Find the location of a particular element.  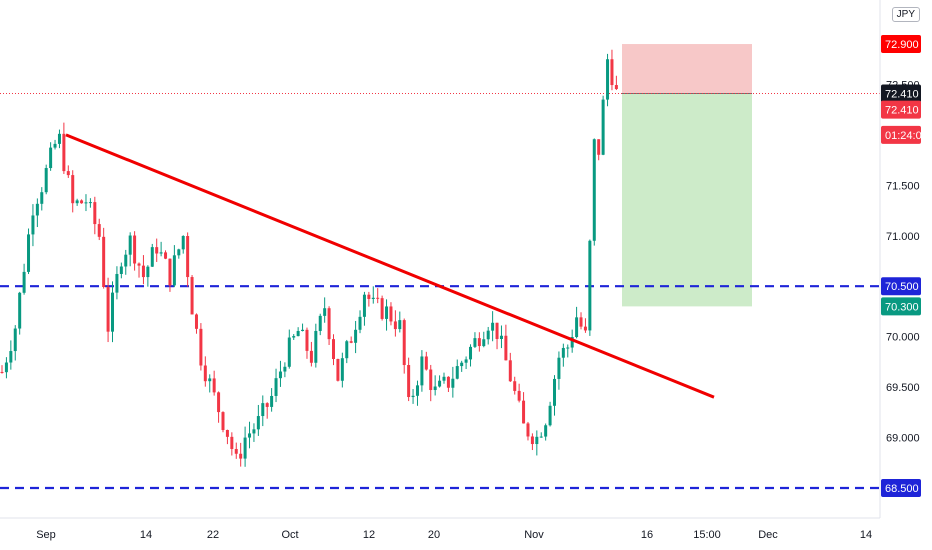

time-tick-label: 14 is located at coordinates (146, 535).